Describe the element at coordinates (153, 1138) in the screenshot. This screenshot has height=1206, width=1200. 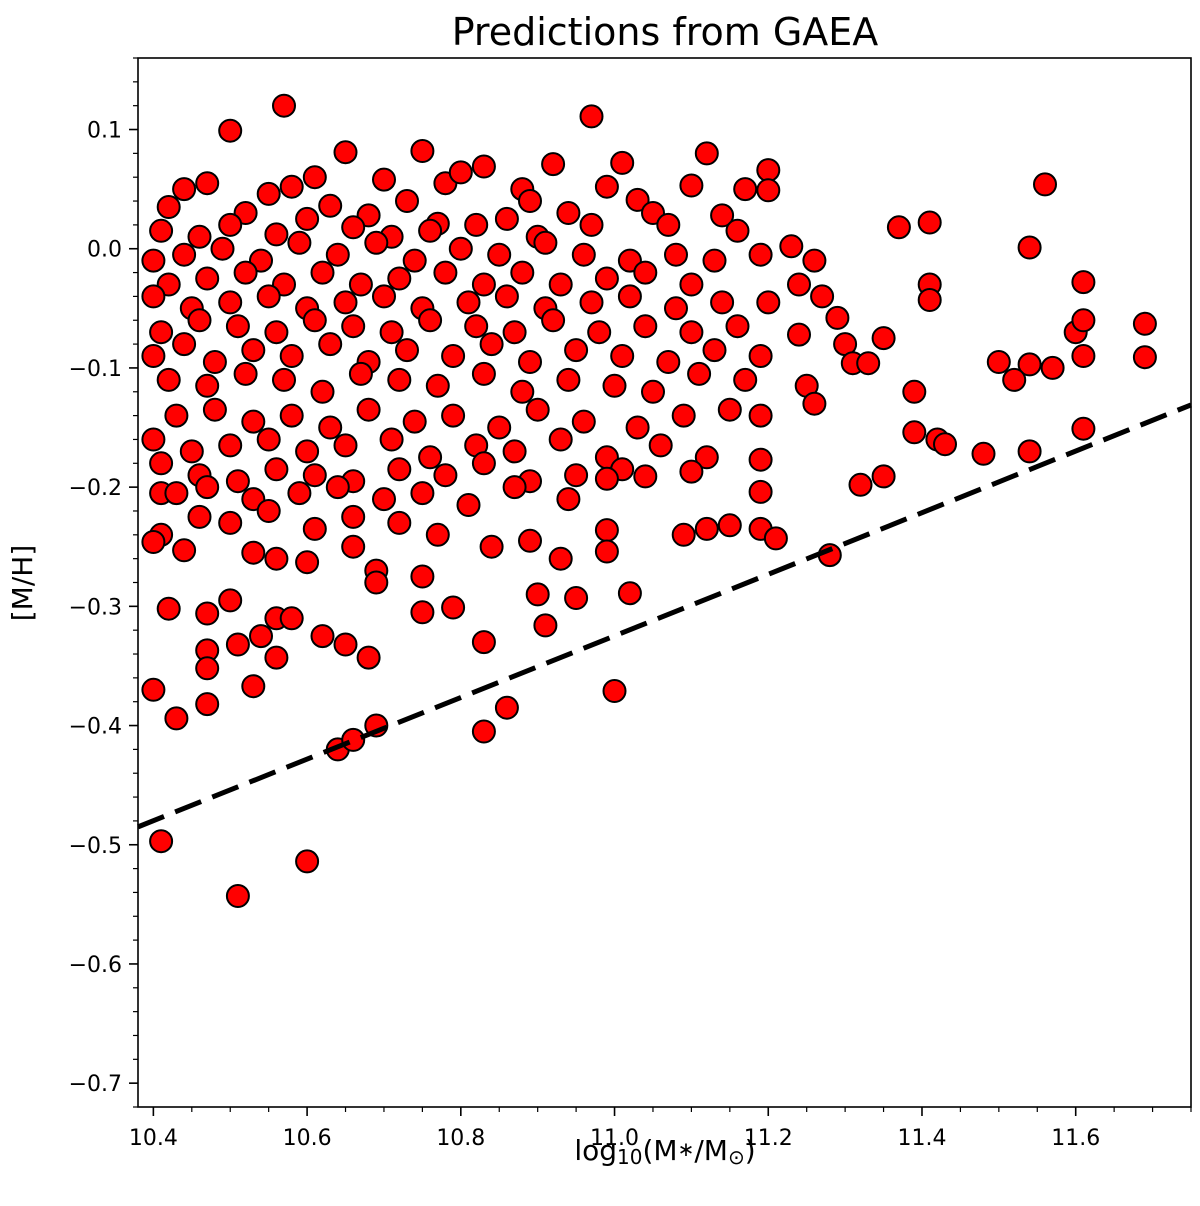
I see `x-tick-label: 10.4` at that location.